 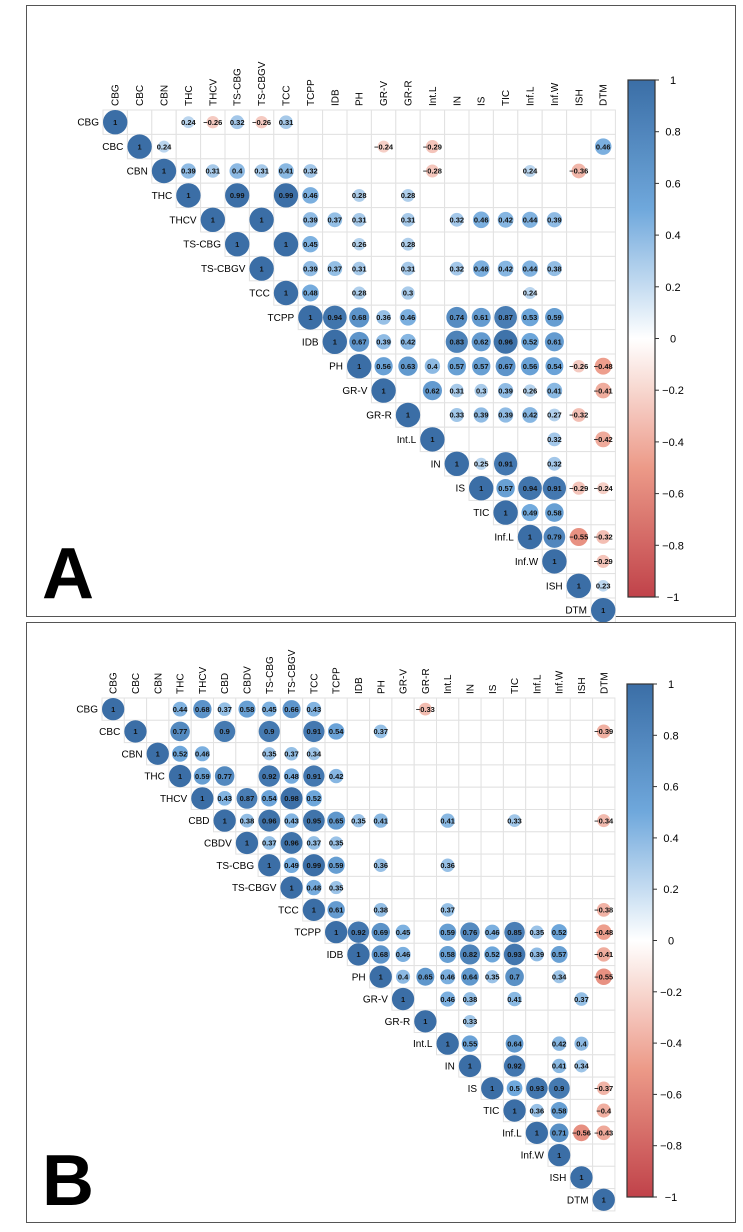 I want to click on correlation-value: −0.24, so click(x=384, y=146).